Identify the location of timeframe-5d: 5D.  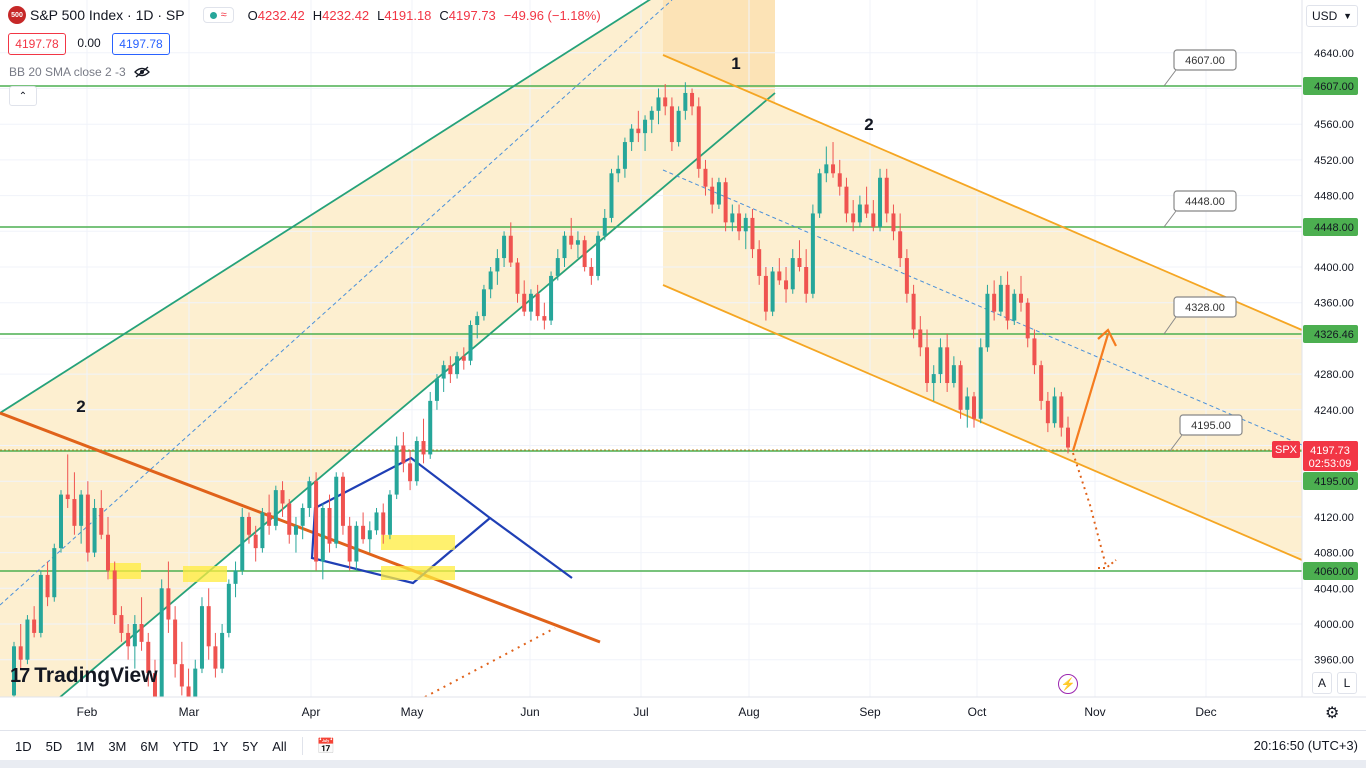
(54, 746).